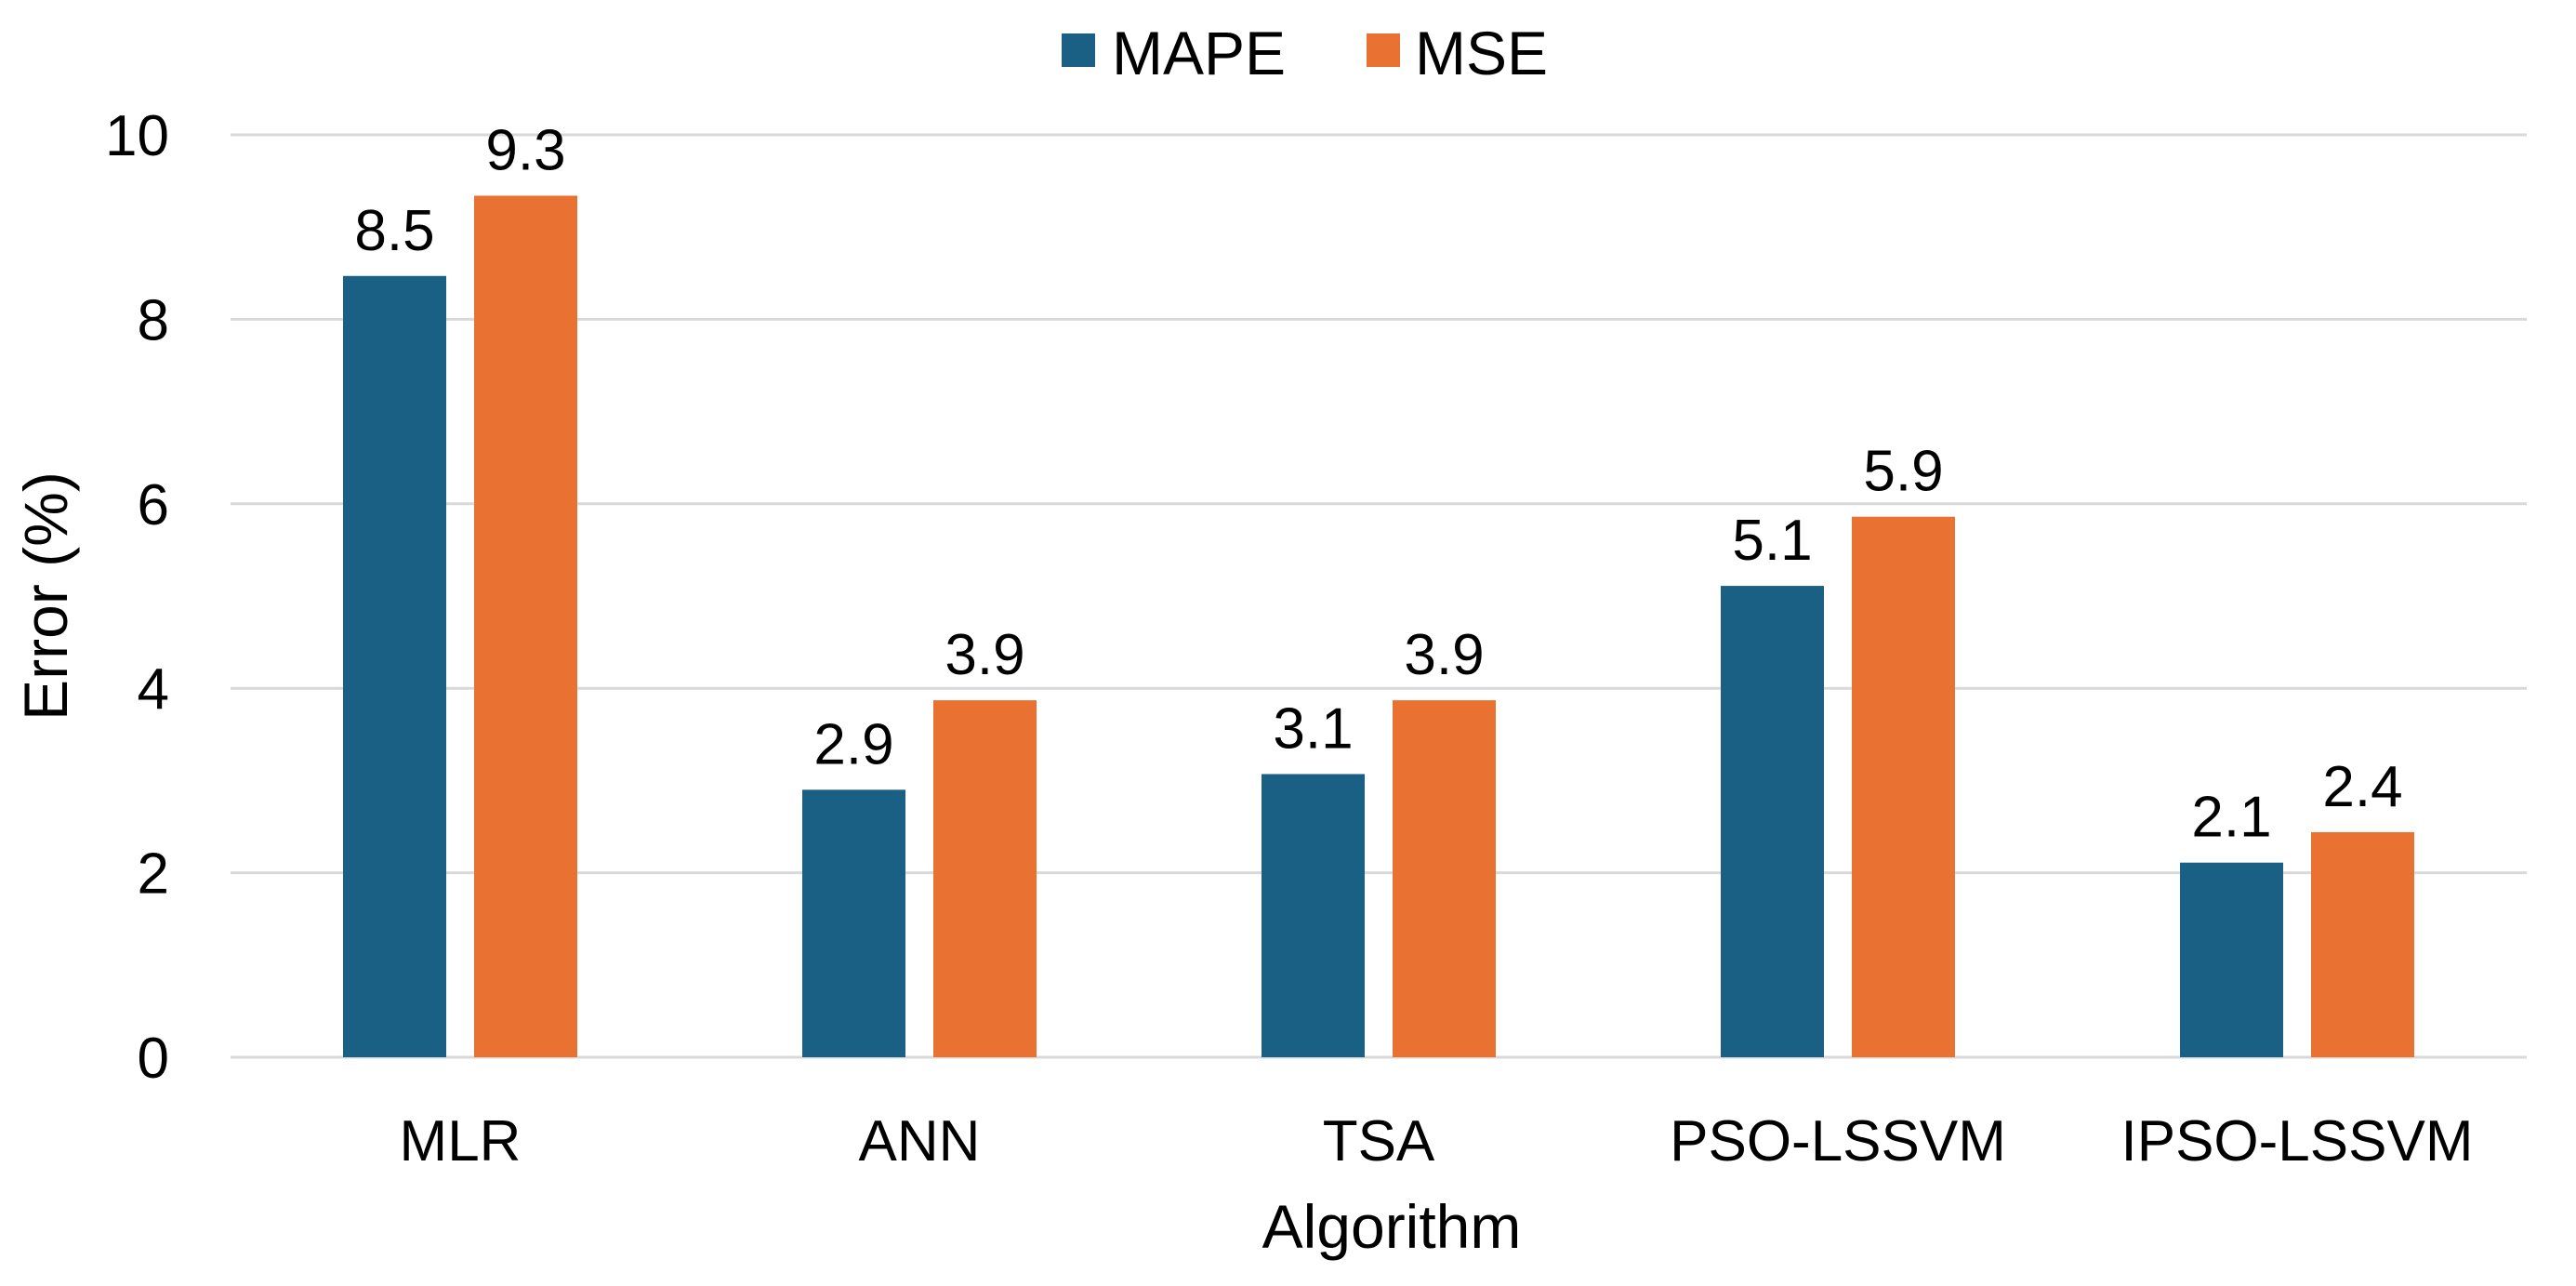 The width and height of the screenshot is (2576, 1286). I want to click on bar-mape-ann, so click(853, 923).